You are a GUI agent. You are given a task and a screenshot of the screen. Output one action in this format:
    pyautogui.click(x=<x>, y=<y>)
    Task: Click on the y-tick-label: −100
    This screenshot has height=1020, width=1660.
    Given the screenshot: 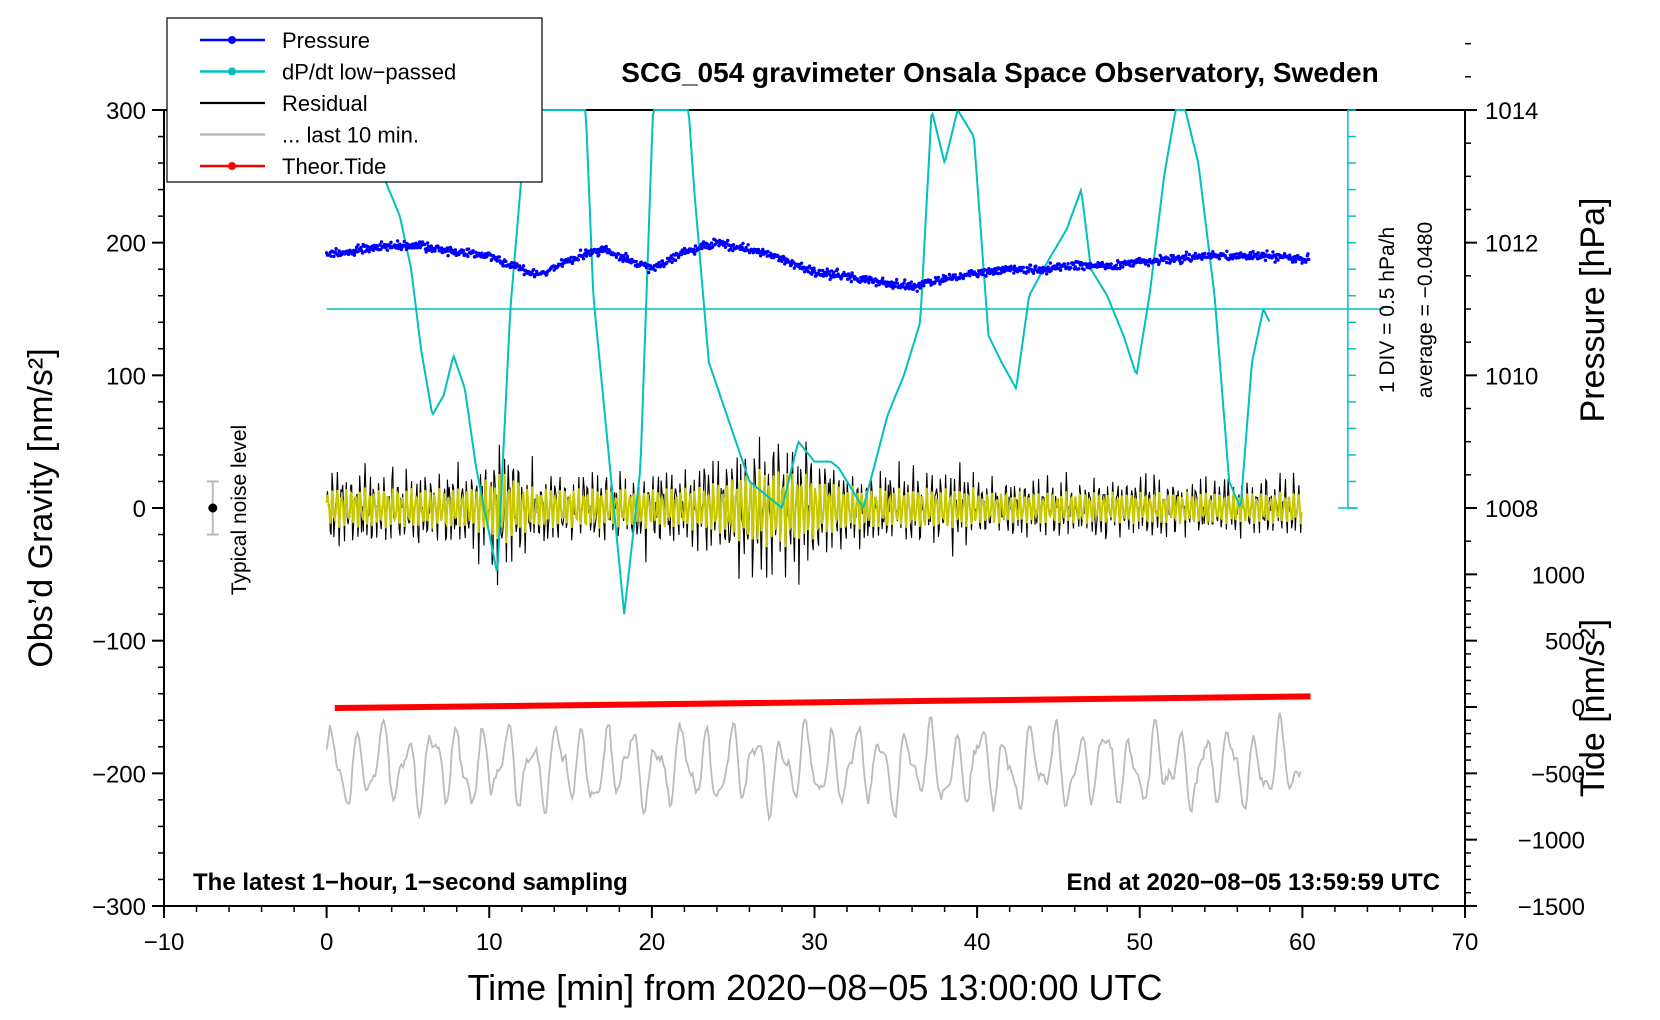 What is the action you would take?
    pyautogui.click(x=119, y=642)
    